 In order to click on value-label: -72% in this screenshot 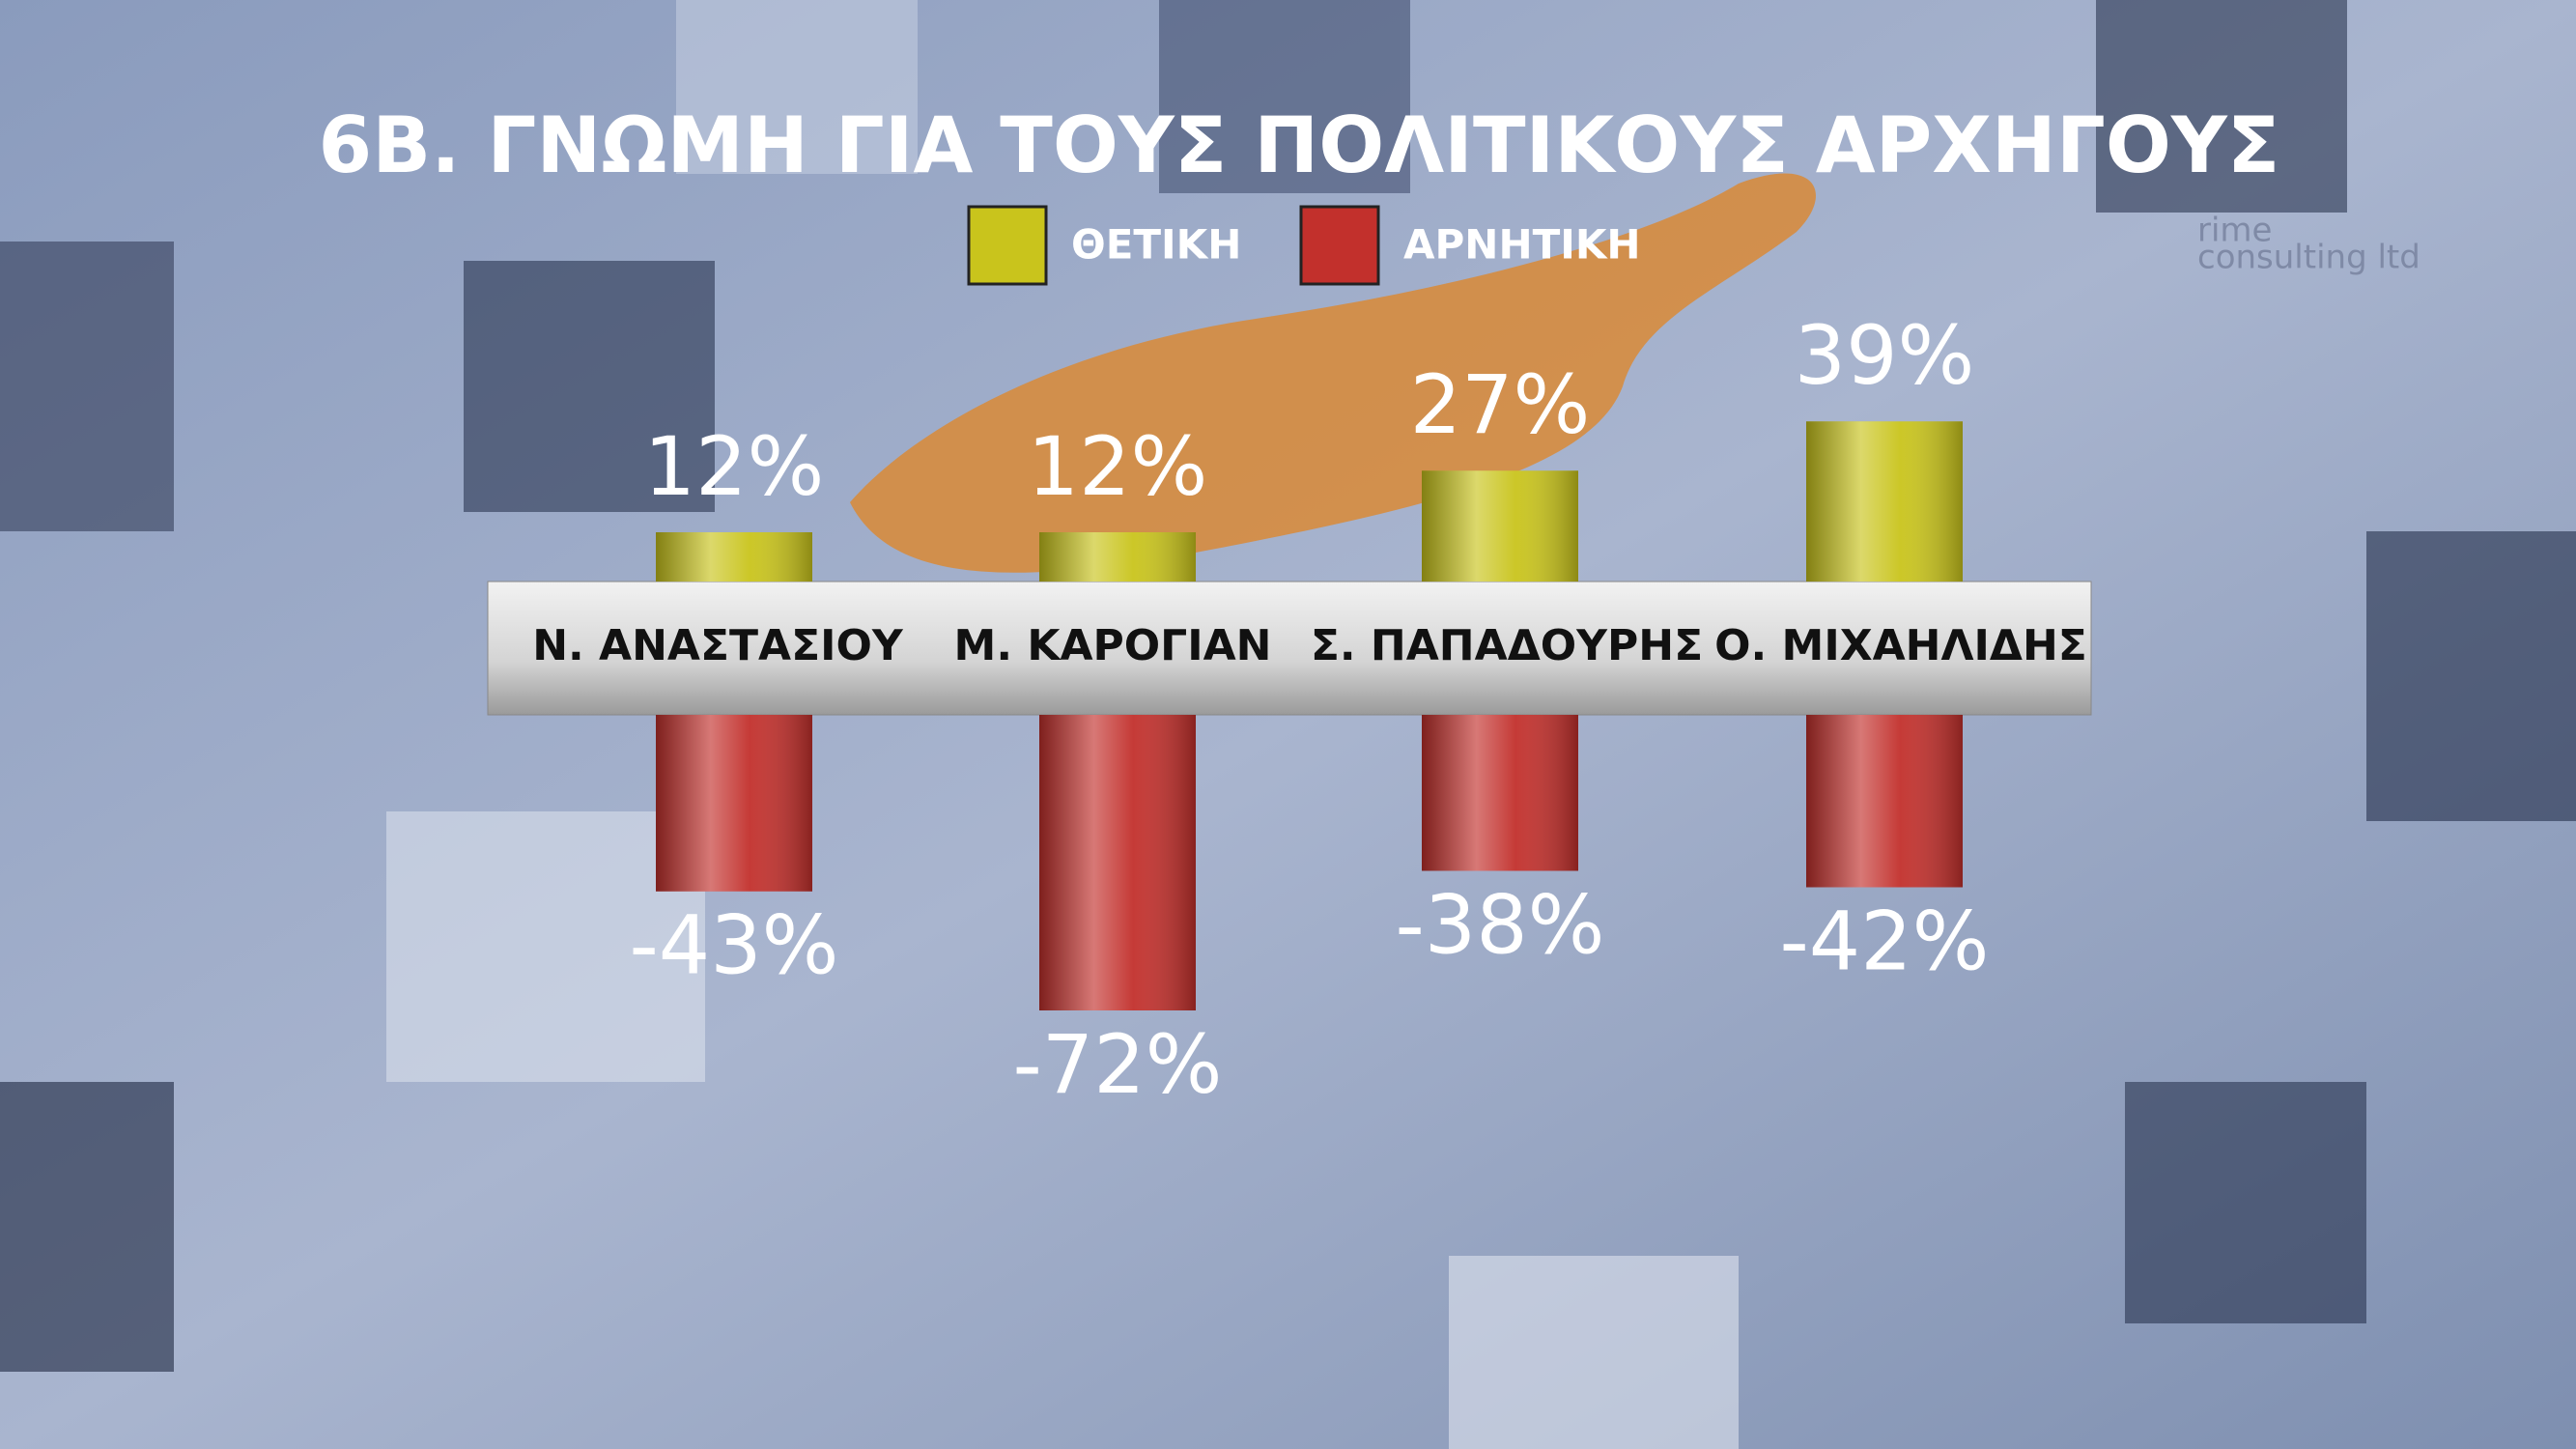, I will do `click(1117, 1064)`.